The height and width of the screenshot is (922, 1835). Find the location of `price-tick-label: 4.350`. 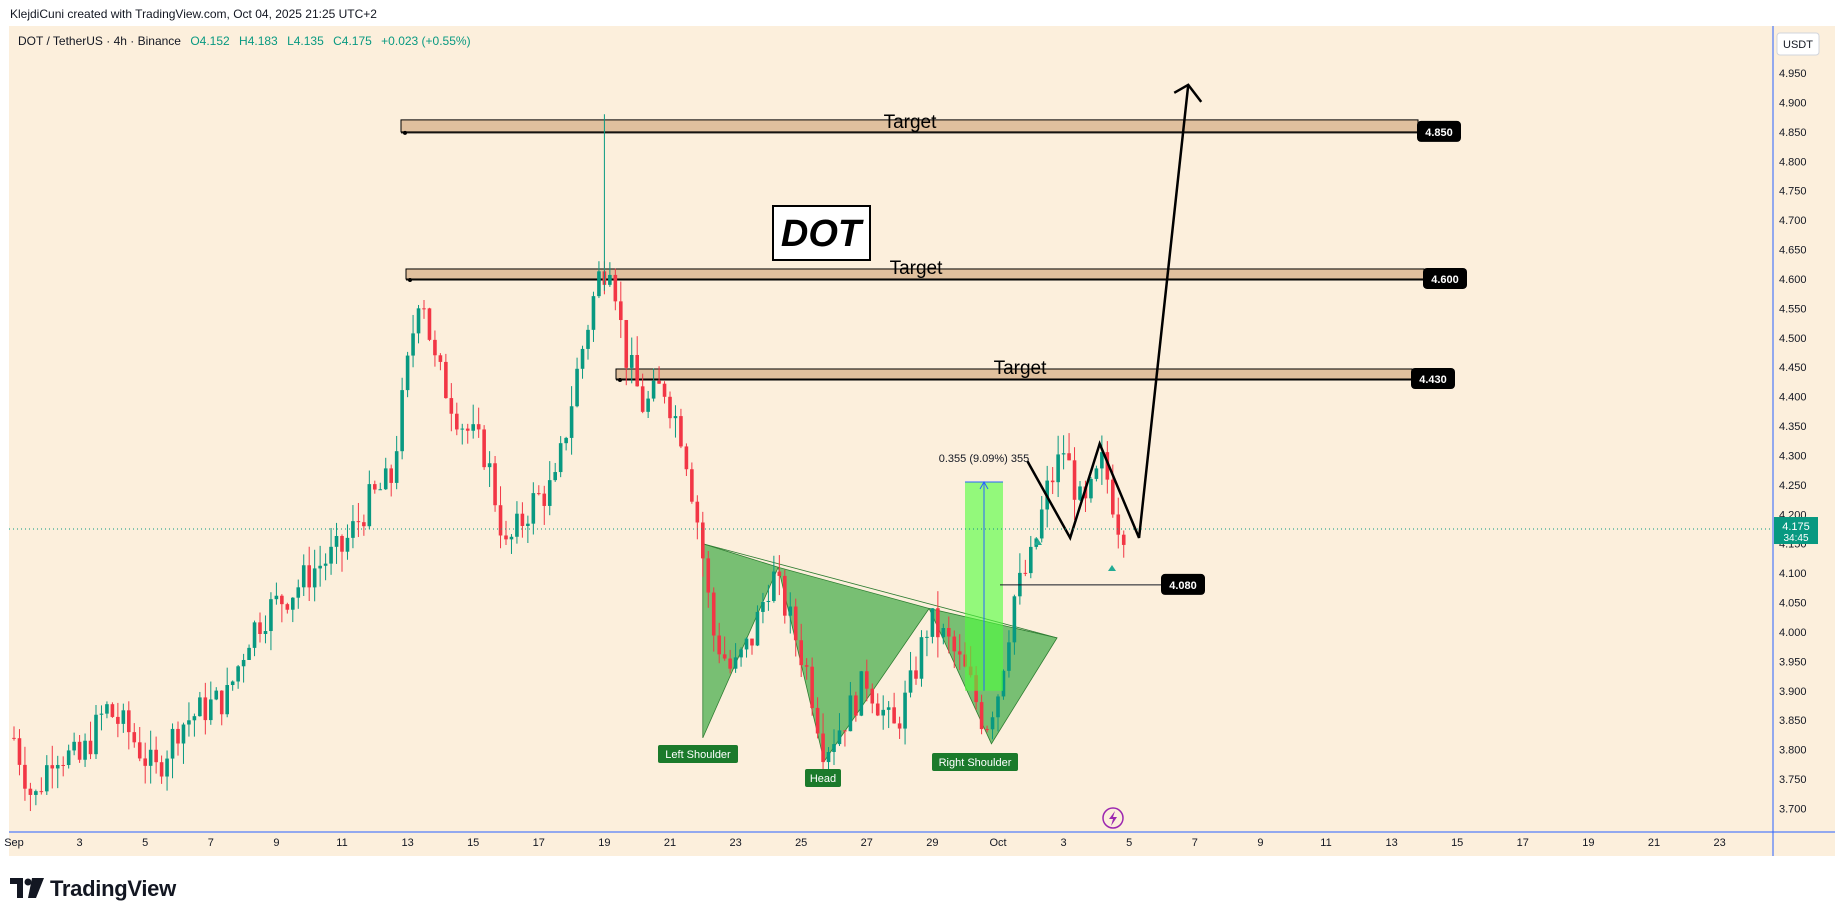

price-tick-label: 4.350 is located at coordinates (1793, 427).